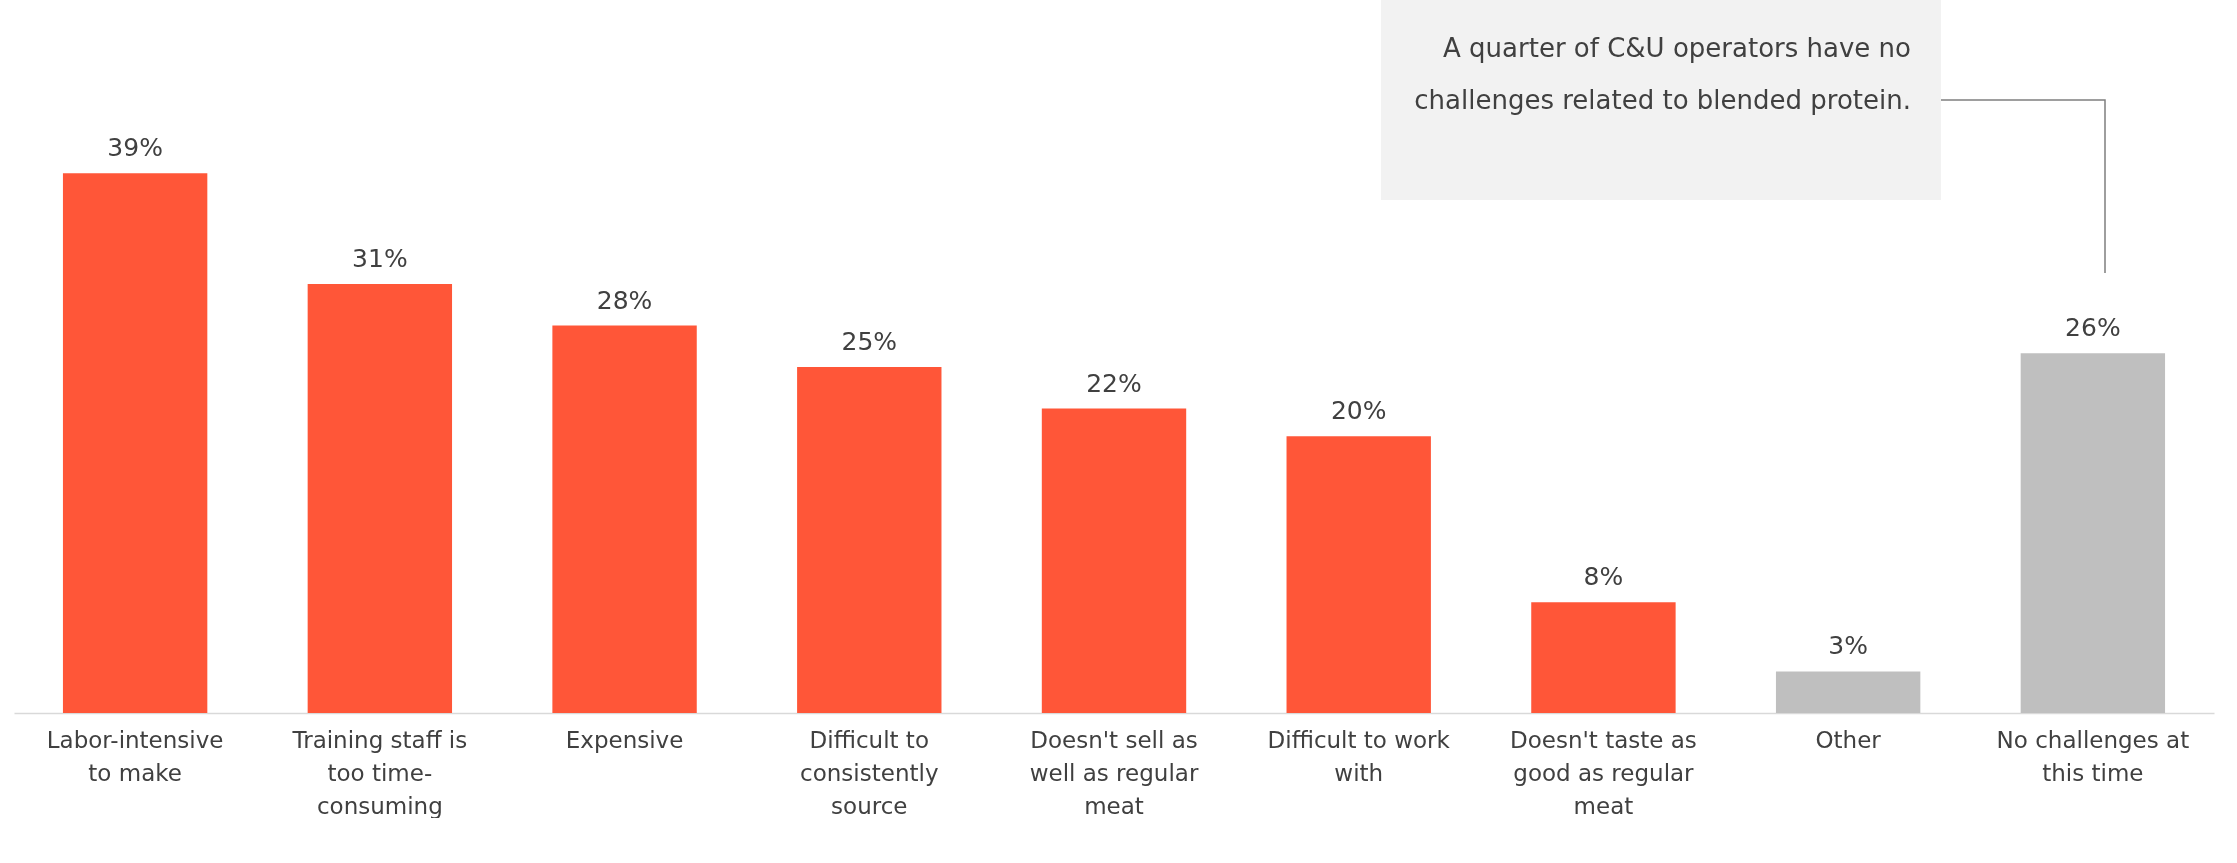 This screenshot has height=863, width=2237. I want to click on data-label: 31%, so click(380, 259).